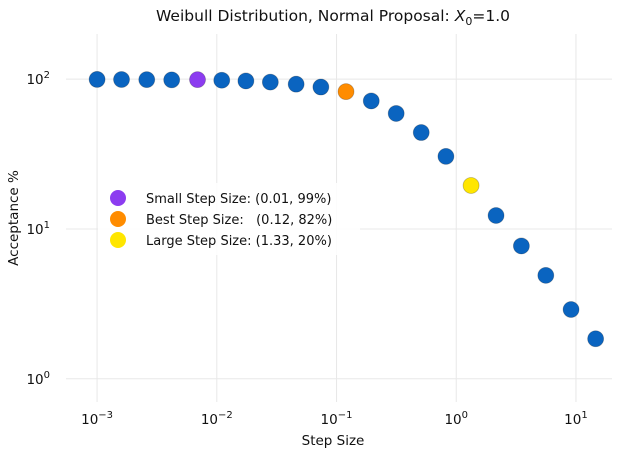  What do you see at coordinates (197, 80) in the screenshot?
I see `highlight-point-small` at bounding box center [197, 80].